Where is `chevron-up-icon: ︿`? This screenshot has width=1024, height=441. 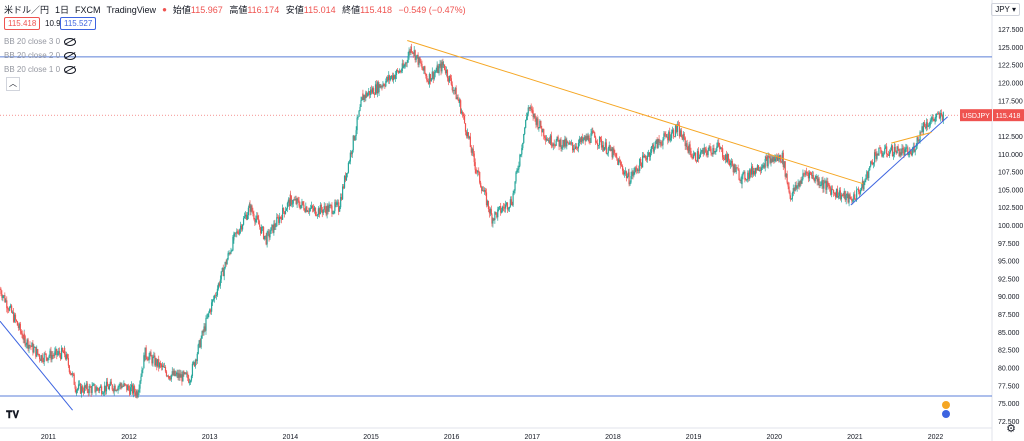
chevron-up-icon: ︿ is located at coordinates (13, 84).